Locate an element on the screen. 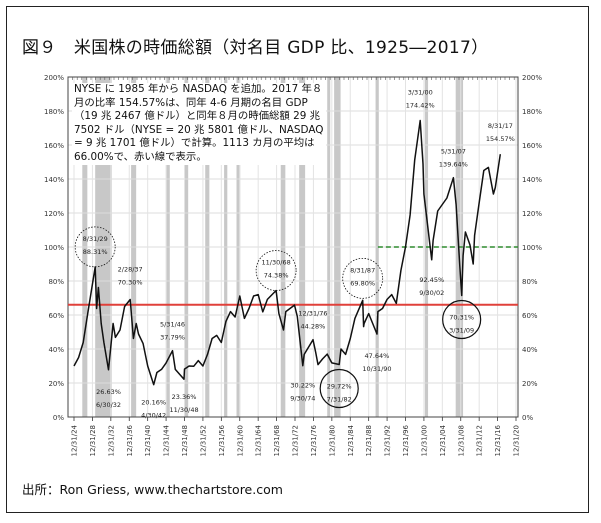  annotation-label: 9/30/74 is located at coordinates (302, 399).